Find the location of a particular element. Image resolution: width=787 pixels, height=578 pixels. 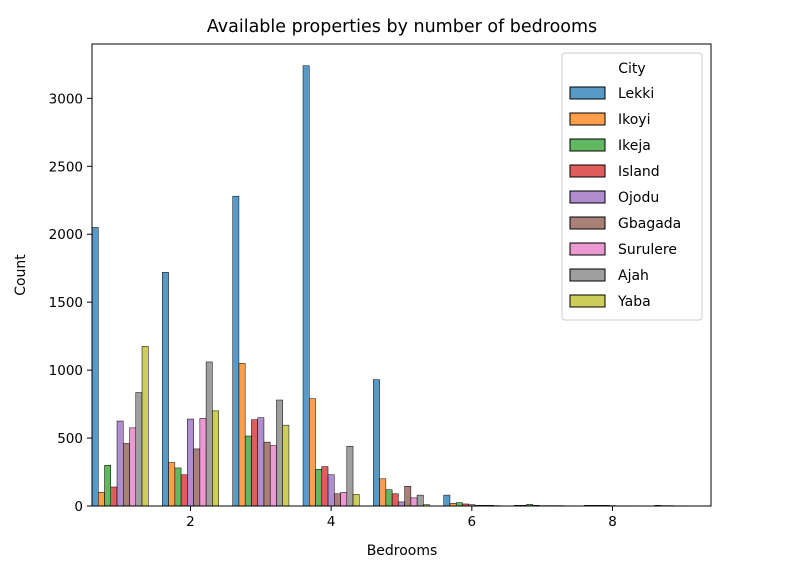

y-axis-label: Count is located at coordinates (21, 275).